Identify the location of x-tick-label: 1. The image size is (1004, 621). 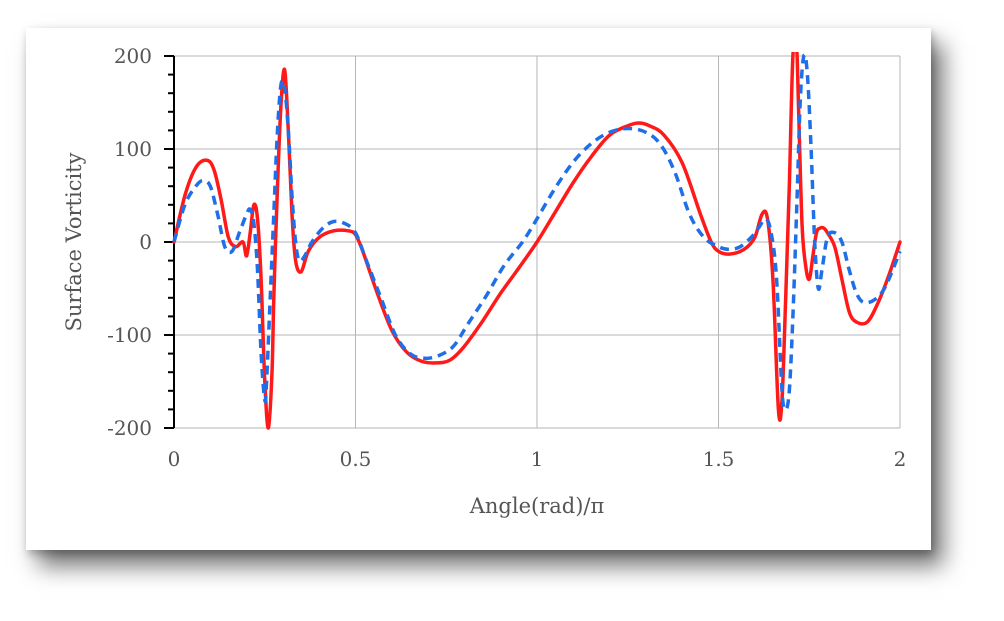
(537, 459).